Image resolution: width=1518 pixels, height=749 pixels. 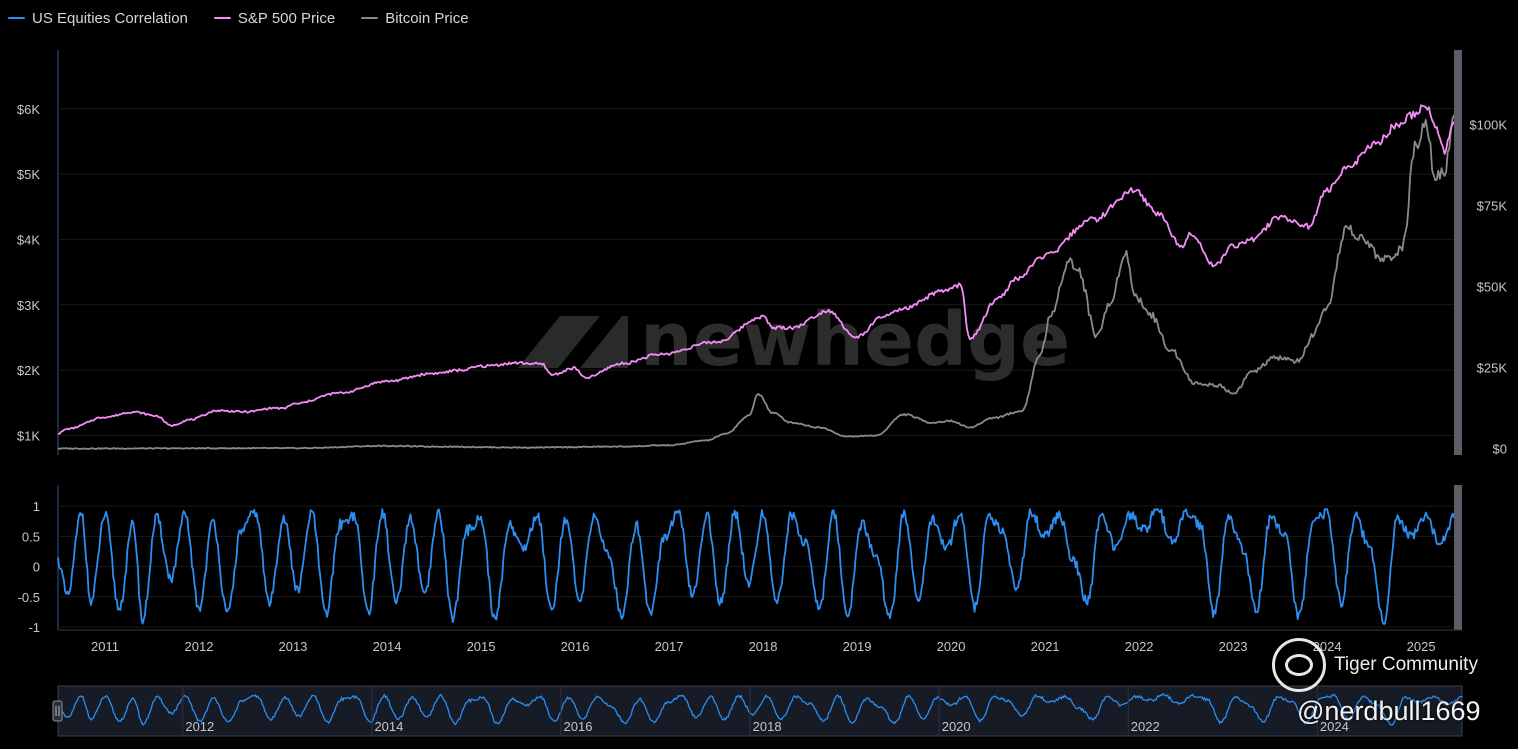 I want to click on author-handle: @nerdbull1669, so click(x=1389, y=711).